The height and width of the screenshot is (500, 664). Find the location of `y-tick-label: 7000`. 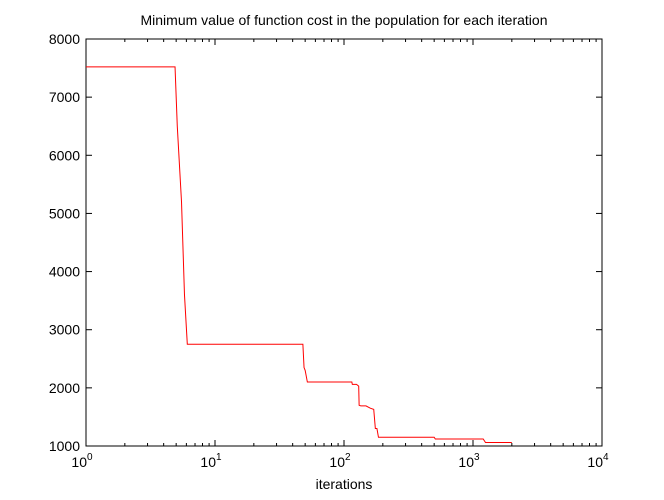

y-tick-label: 7000 is located at coordinates (64, 97).